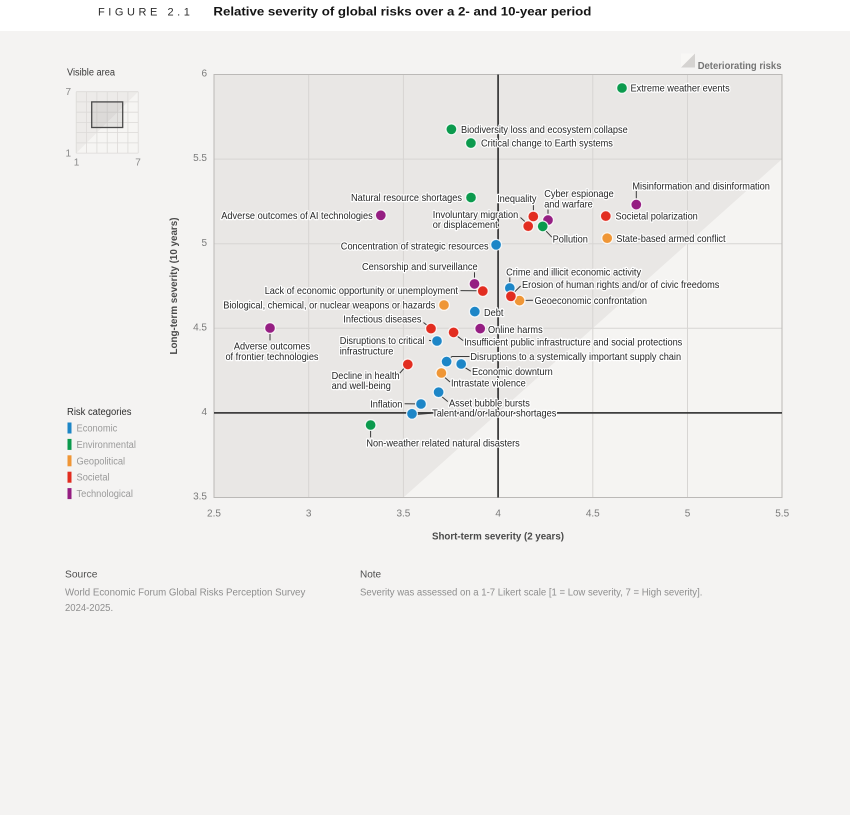 This screenshot has height=820, width=850. I want to click on svg-text: Pollution, so click(570, 240).